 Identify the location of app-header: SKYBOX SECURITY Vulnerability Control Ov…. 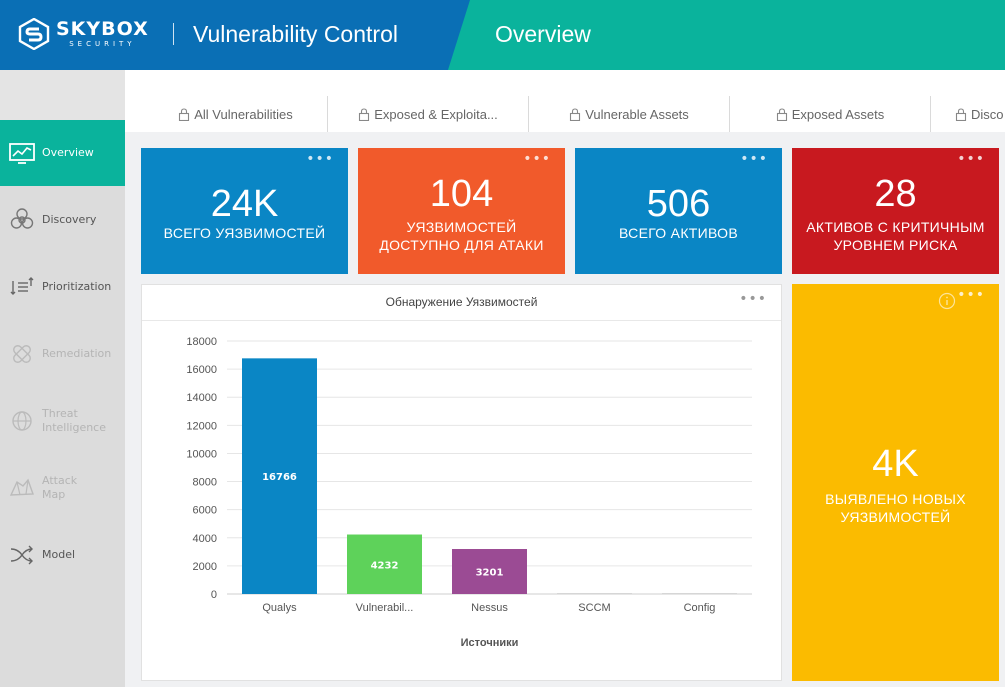
(502, 35).